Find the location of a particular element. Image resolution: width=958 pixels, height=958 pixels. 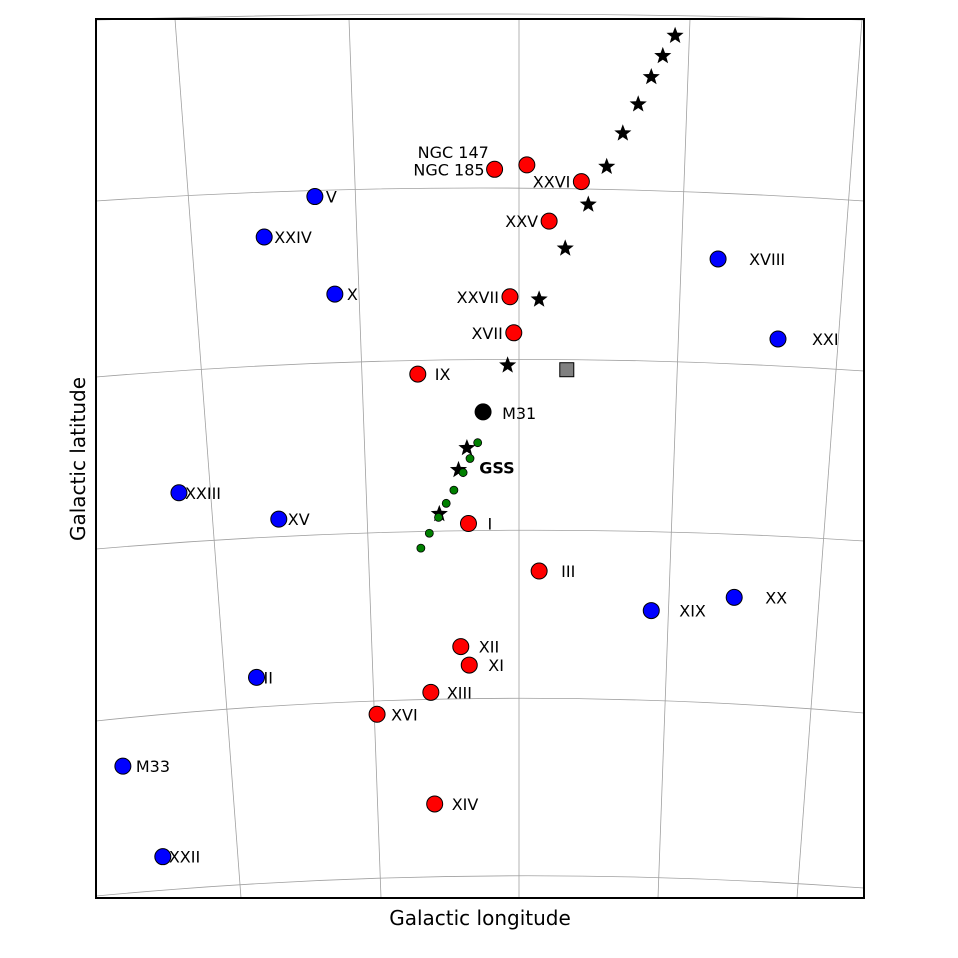

point-label: XVII is located at coordinates (486, 333).